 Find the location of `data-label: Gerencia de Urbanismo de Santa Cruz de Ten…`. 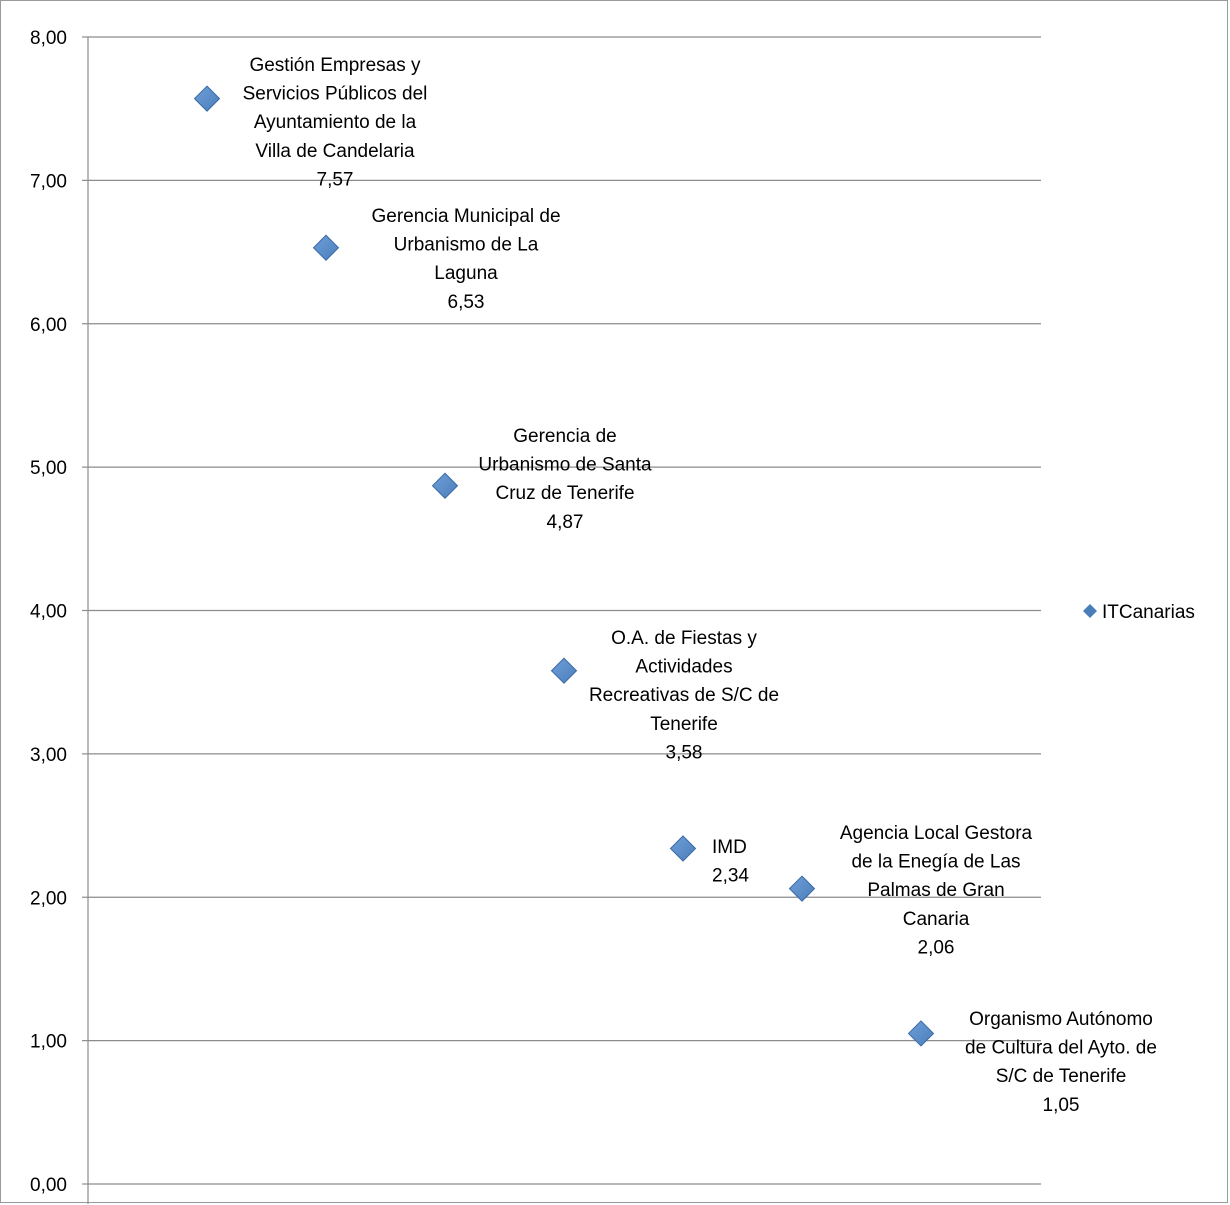

data-label: Gerencia de Urbanismo de Santa Cruz de Ten… is located at coordinates (565, 479).